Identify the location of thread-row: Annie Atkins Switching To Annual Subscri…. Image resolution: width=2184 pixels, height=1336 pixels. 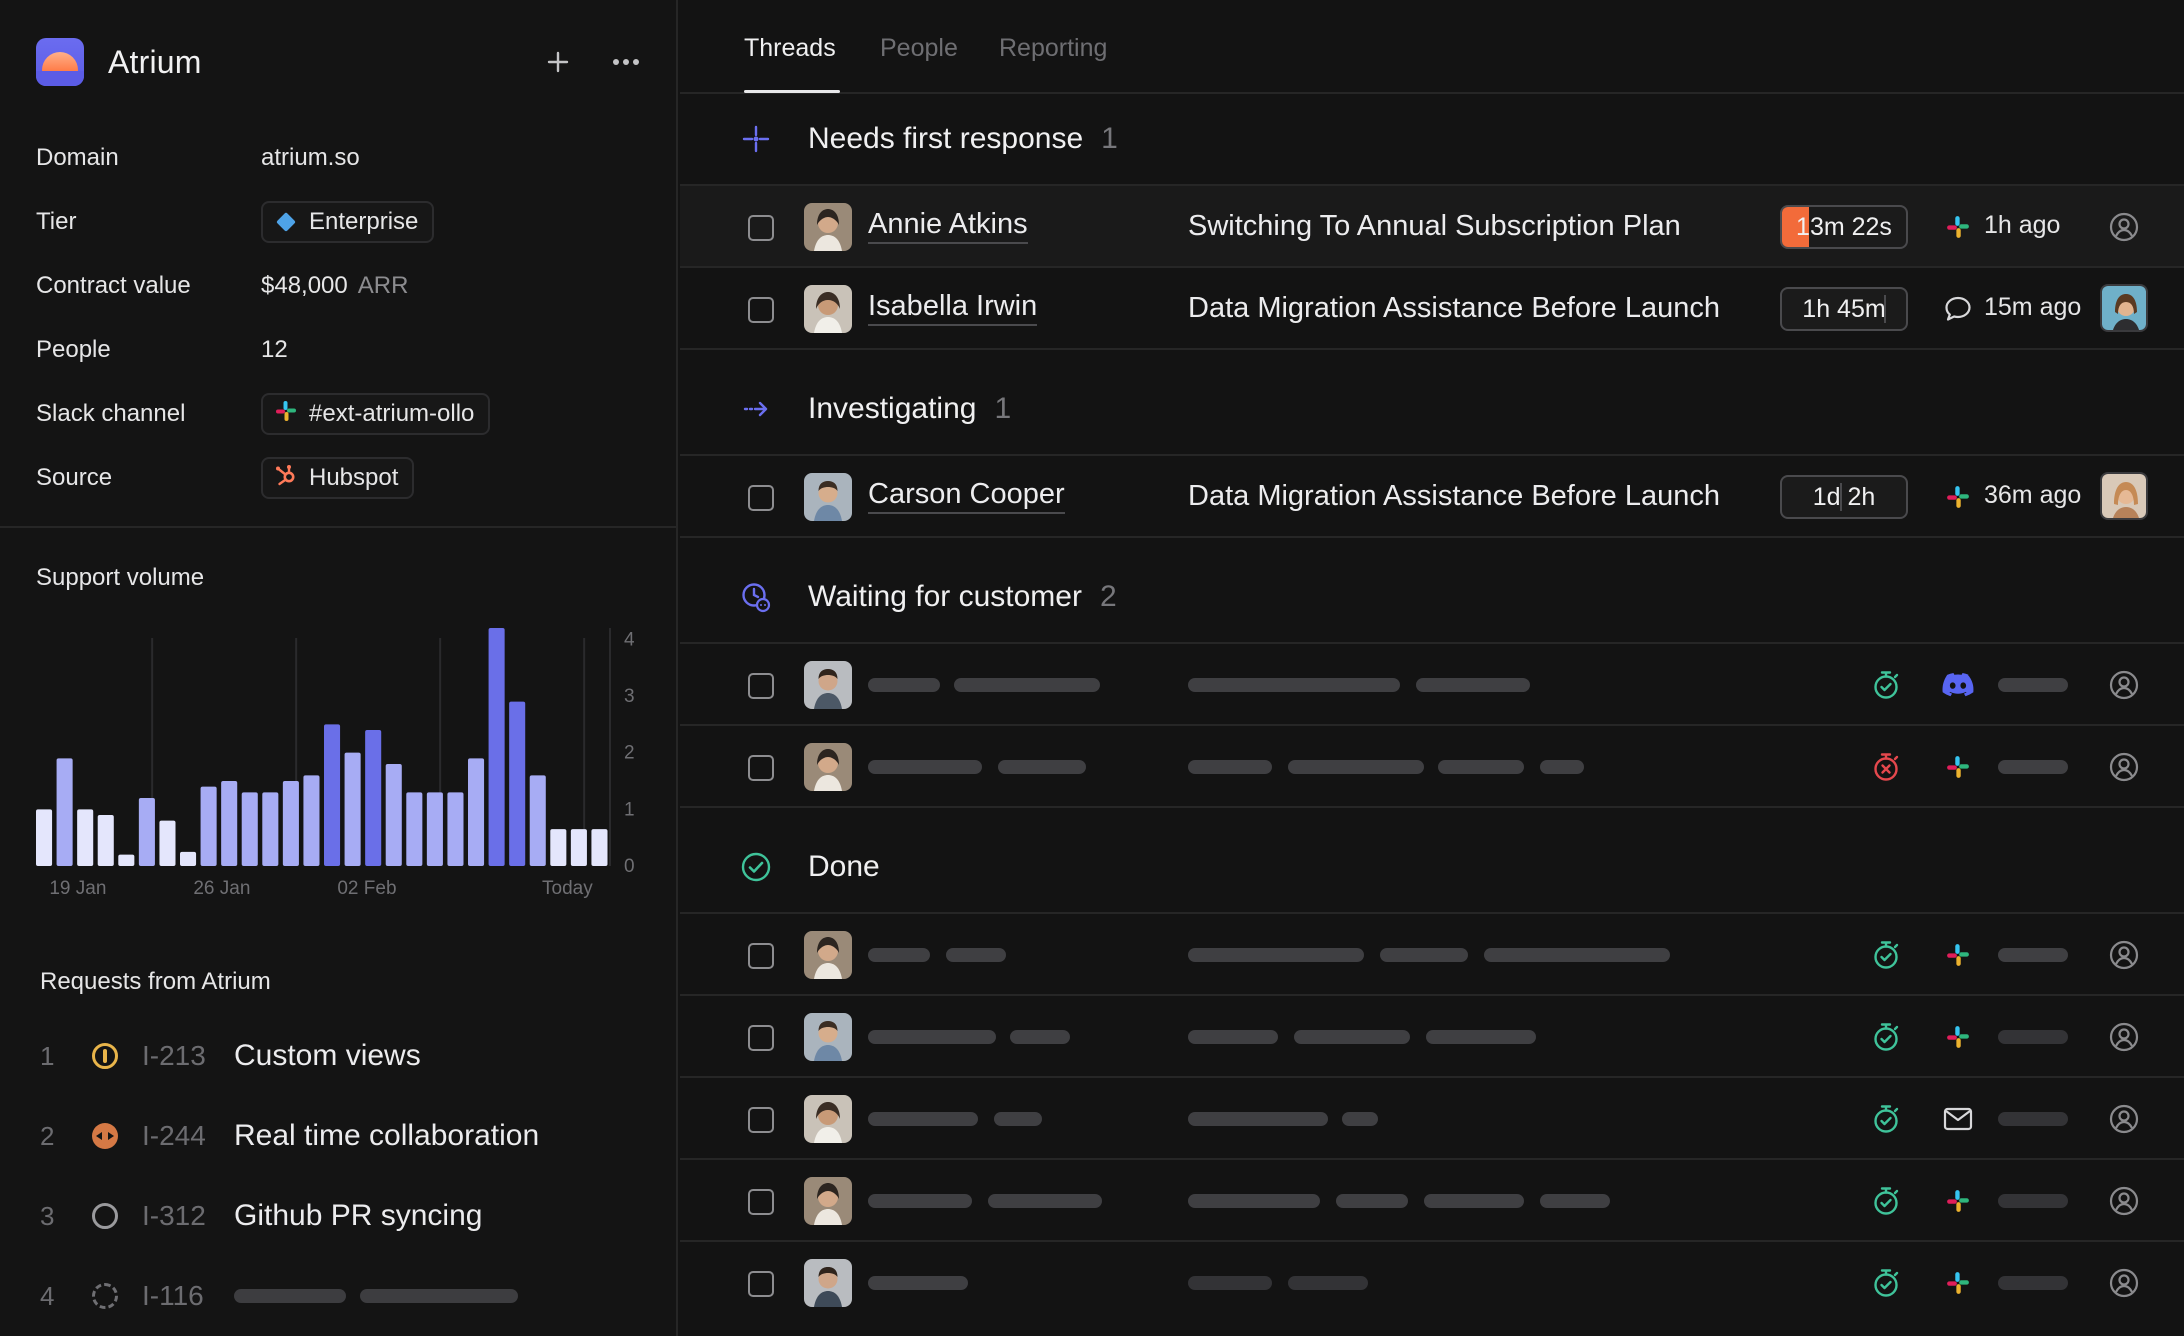
(1432, 227).